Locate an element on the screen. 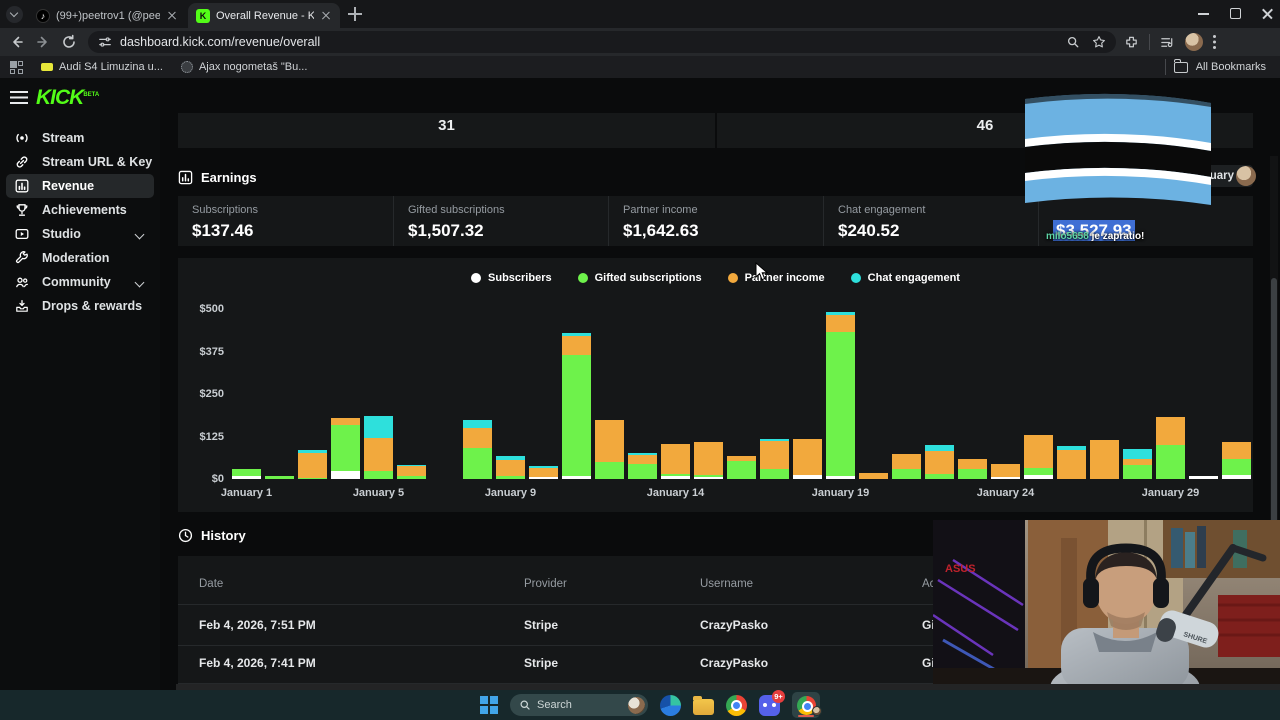 This screenshot has width=1280, height=720. browser-tab-kick-dashboard: K Overall Revenue - Kick Dashbo is located at coordinates (264, 15).